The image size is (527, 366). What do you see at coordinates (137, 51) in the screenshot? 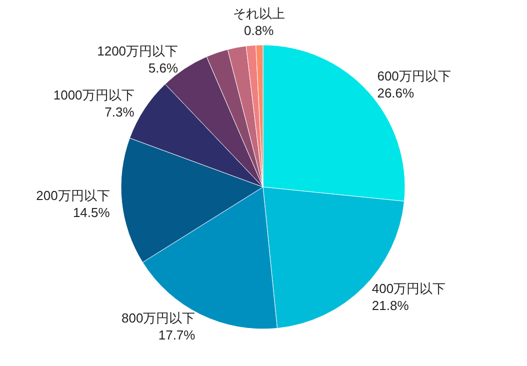
I see `slice-label: 1200万円以下` at bounding box center [137, 51].